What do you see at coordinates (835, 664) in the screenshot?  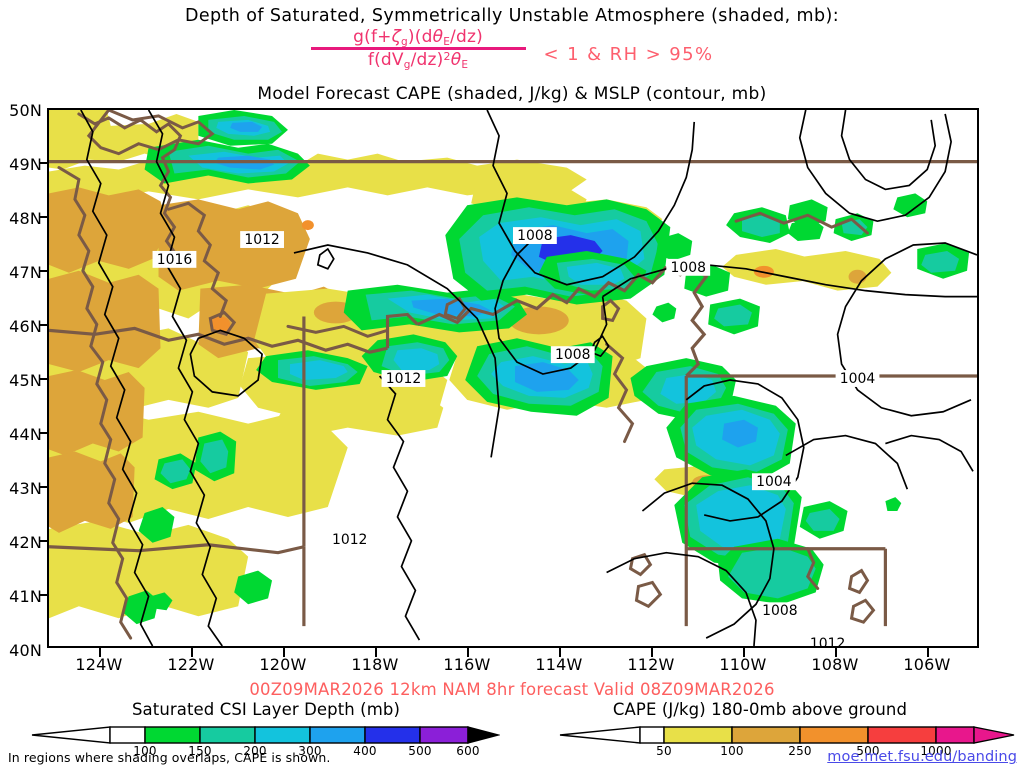 I see `x-tick-label: 108W` at bounding box center [835, 664].